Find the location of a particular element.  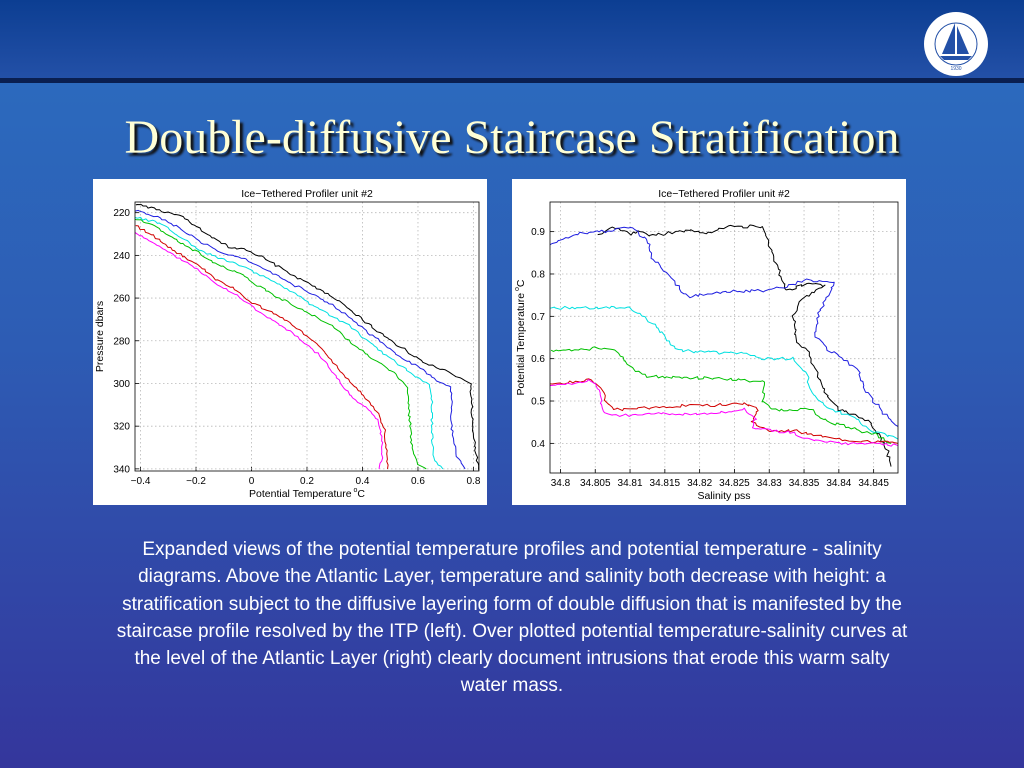

y-axis-label: Potential Temperature oC is located at coordinates (520, 337).